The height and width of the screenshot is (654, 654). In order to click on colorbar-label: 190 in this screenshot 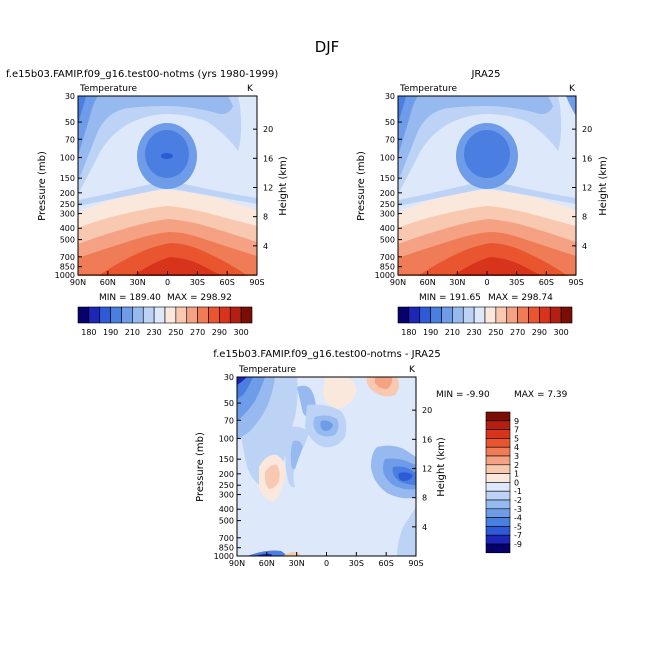, I will do `click(110, 332)`.